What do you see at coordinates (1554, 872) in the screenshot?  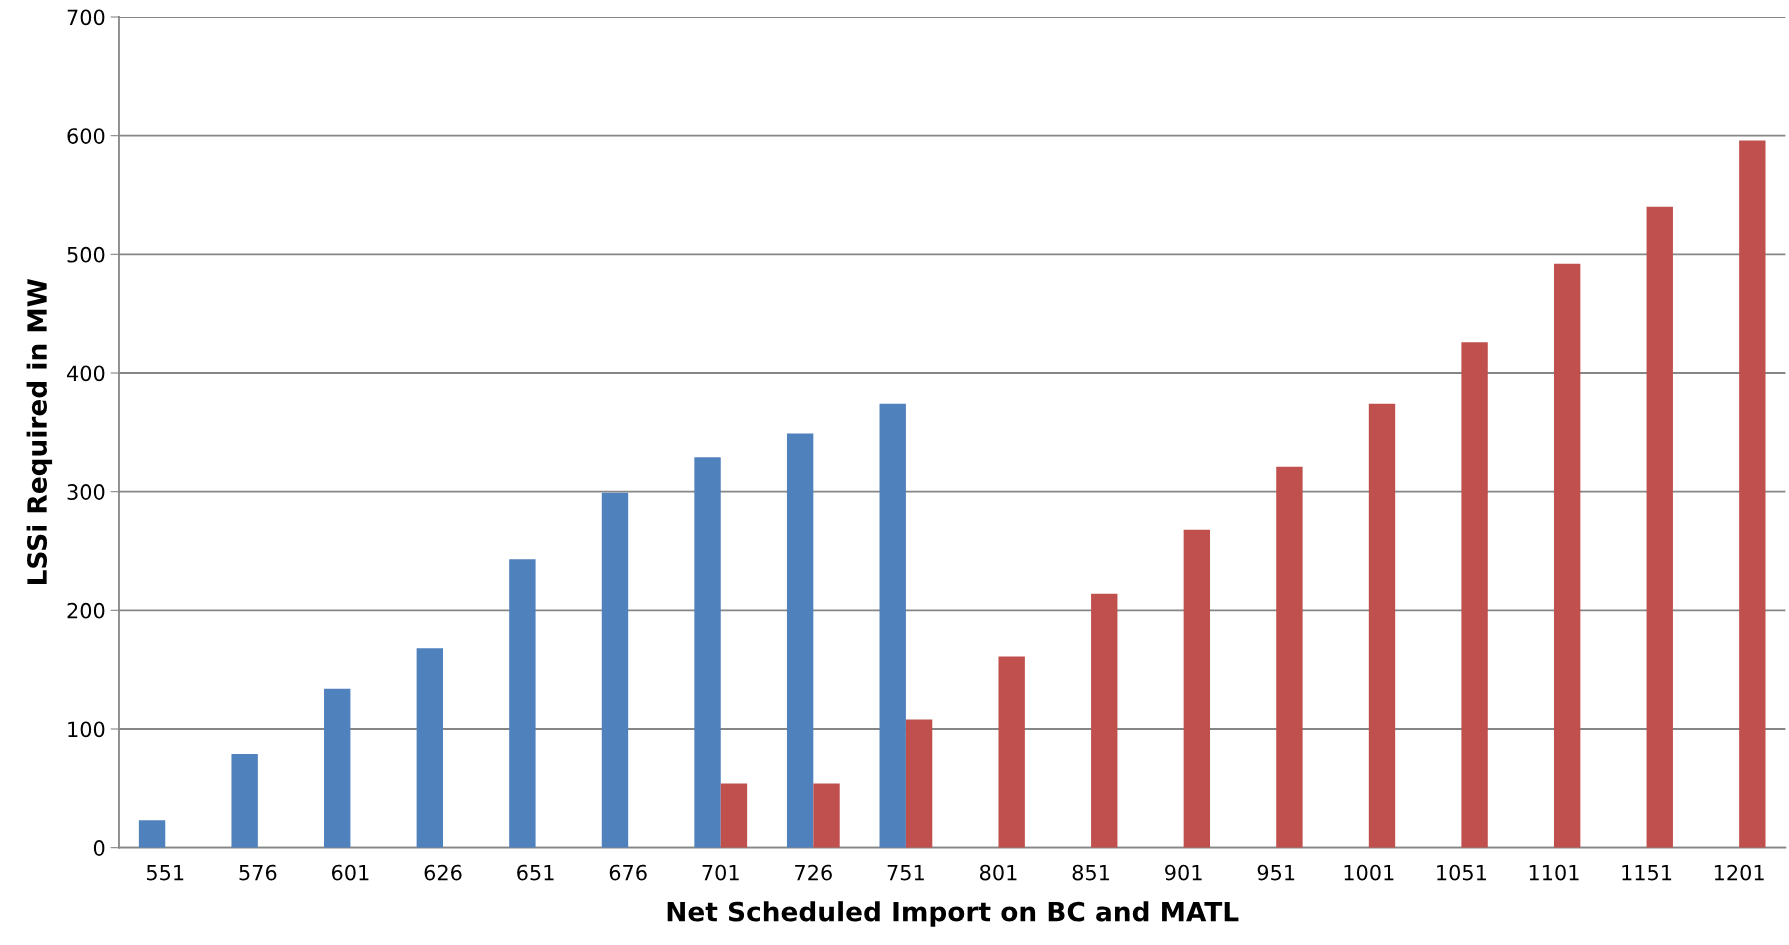 I see `x-tick-label: 1101` at bounding box center [1554, 872].